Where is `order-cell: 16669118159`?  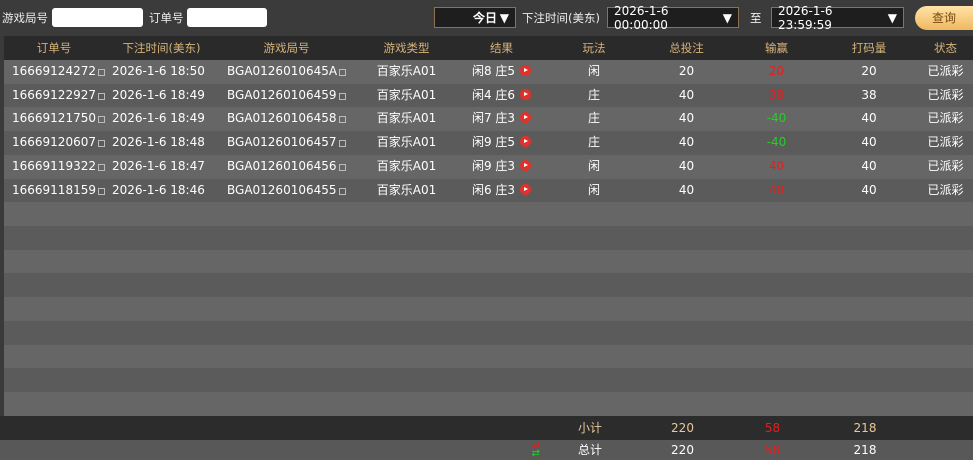 order-cell: 16669118159 is located at coordinates (54, 191).